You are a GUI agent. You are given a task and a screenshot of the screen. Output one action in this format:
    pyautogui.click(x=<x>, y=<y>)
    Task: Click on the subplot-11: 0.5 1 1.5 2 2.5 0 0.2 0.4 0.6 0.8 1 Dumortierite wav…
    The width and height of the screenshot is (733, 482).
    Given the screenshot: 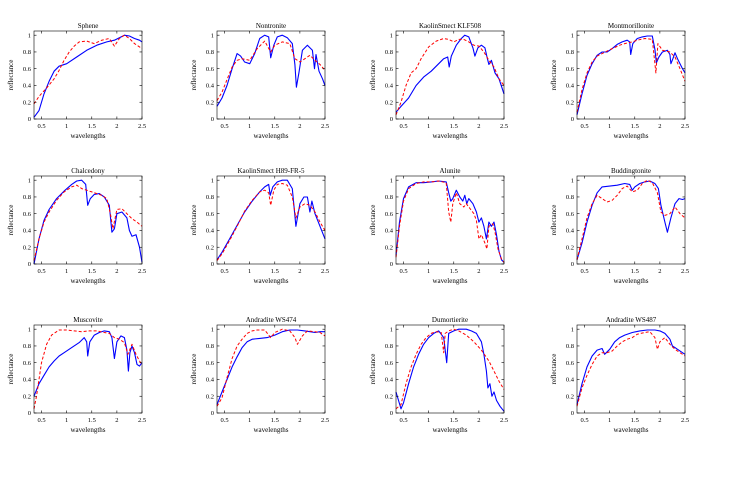 What is the action you would take?
    pyautogui.click(x=438, y=375)
    